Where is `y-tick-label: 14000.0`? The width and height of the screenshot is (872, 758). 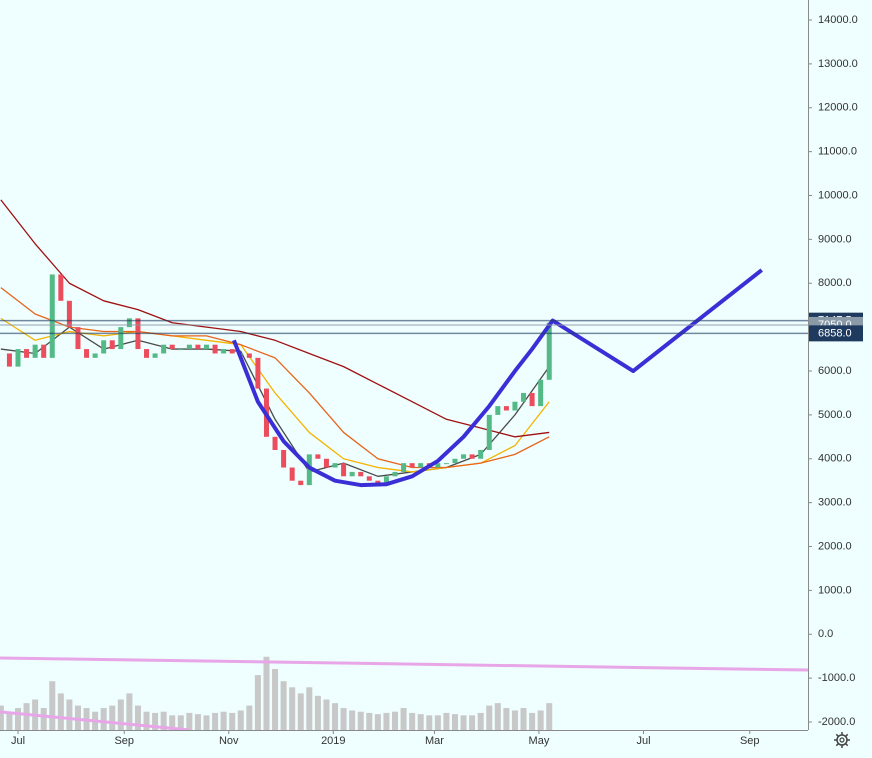 y-tick-label: 14000.0 is located at coordinates (838, 20).